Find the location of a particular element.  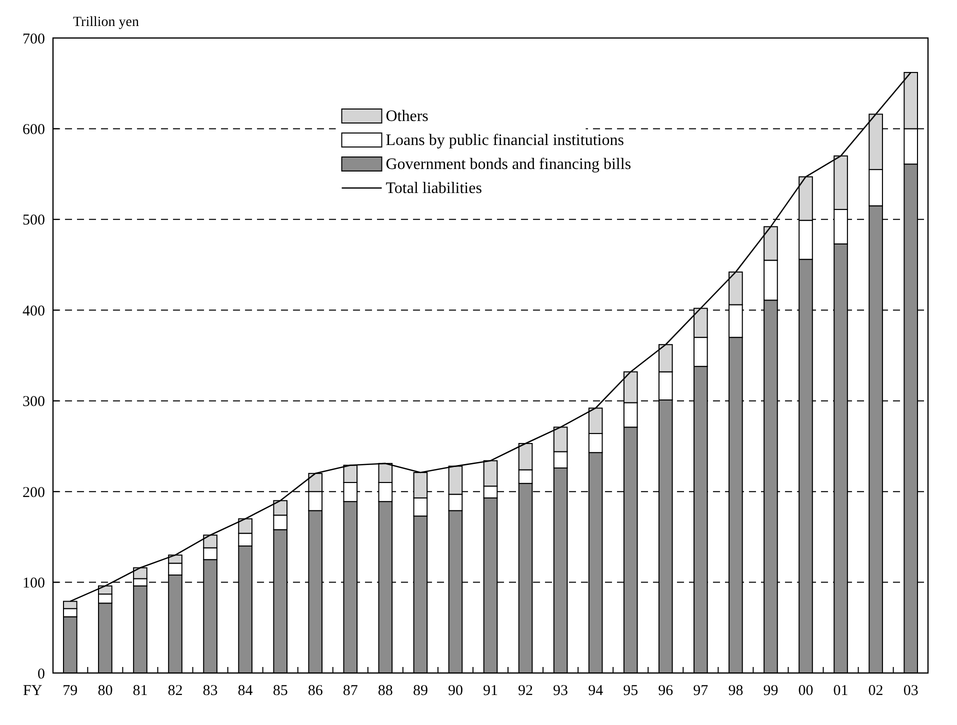

y-axis-title: Trillion yen is located at coordinates (106, 22).